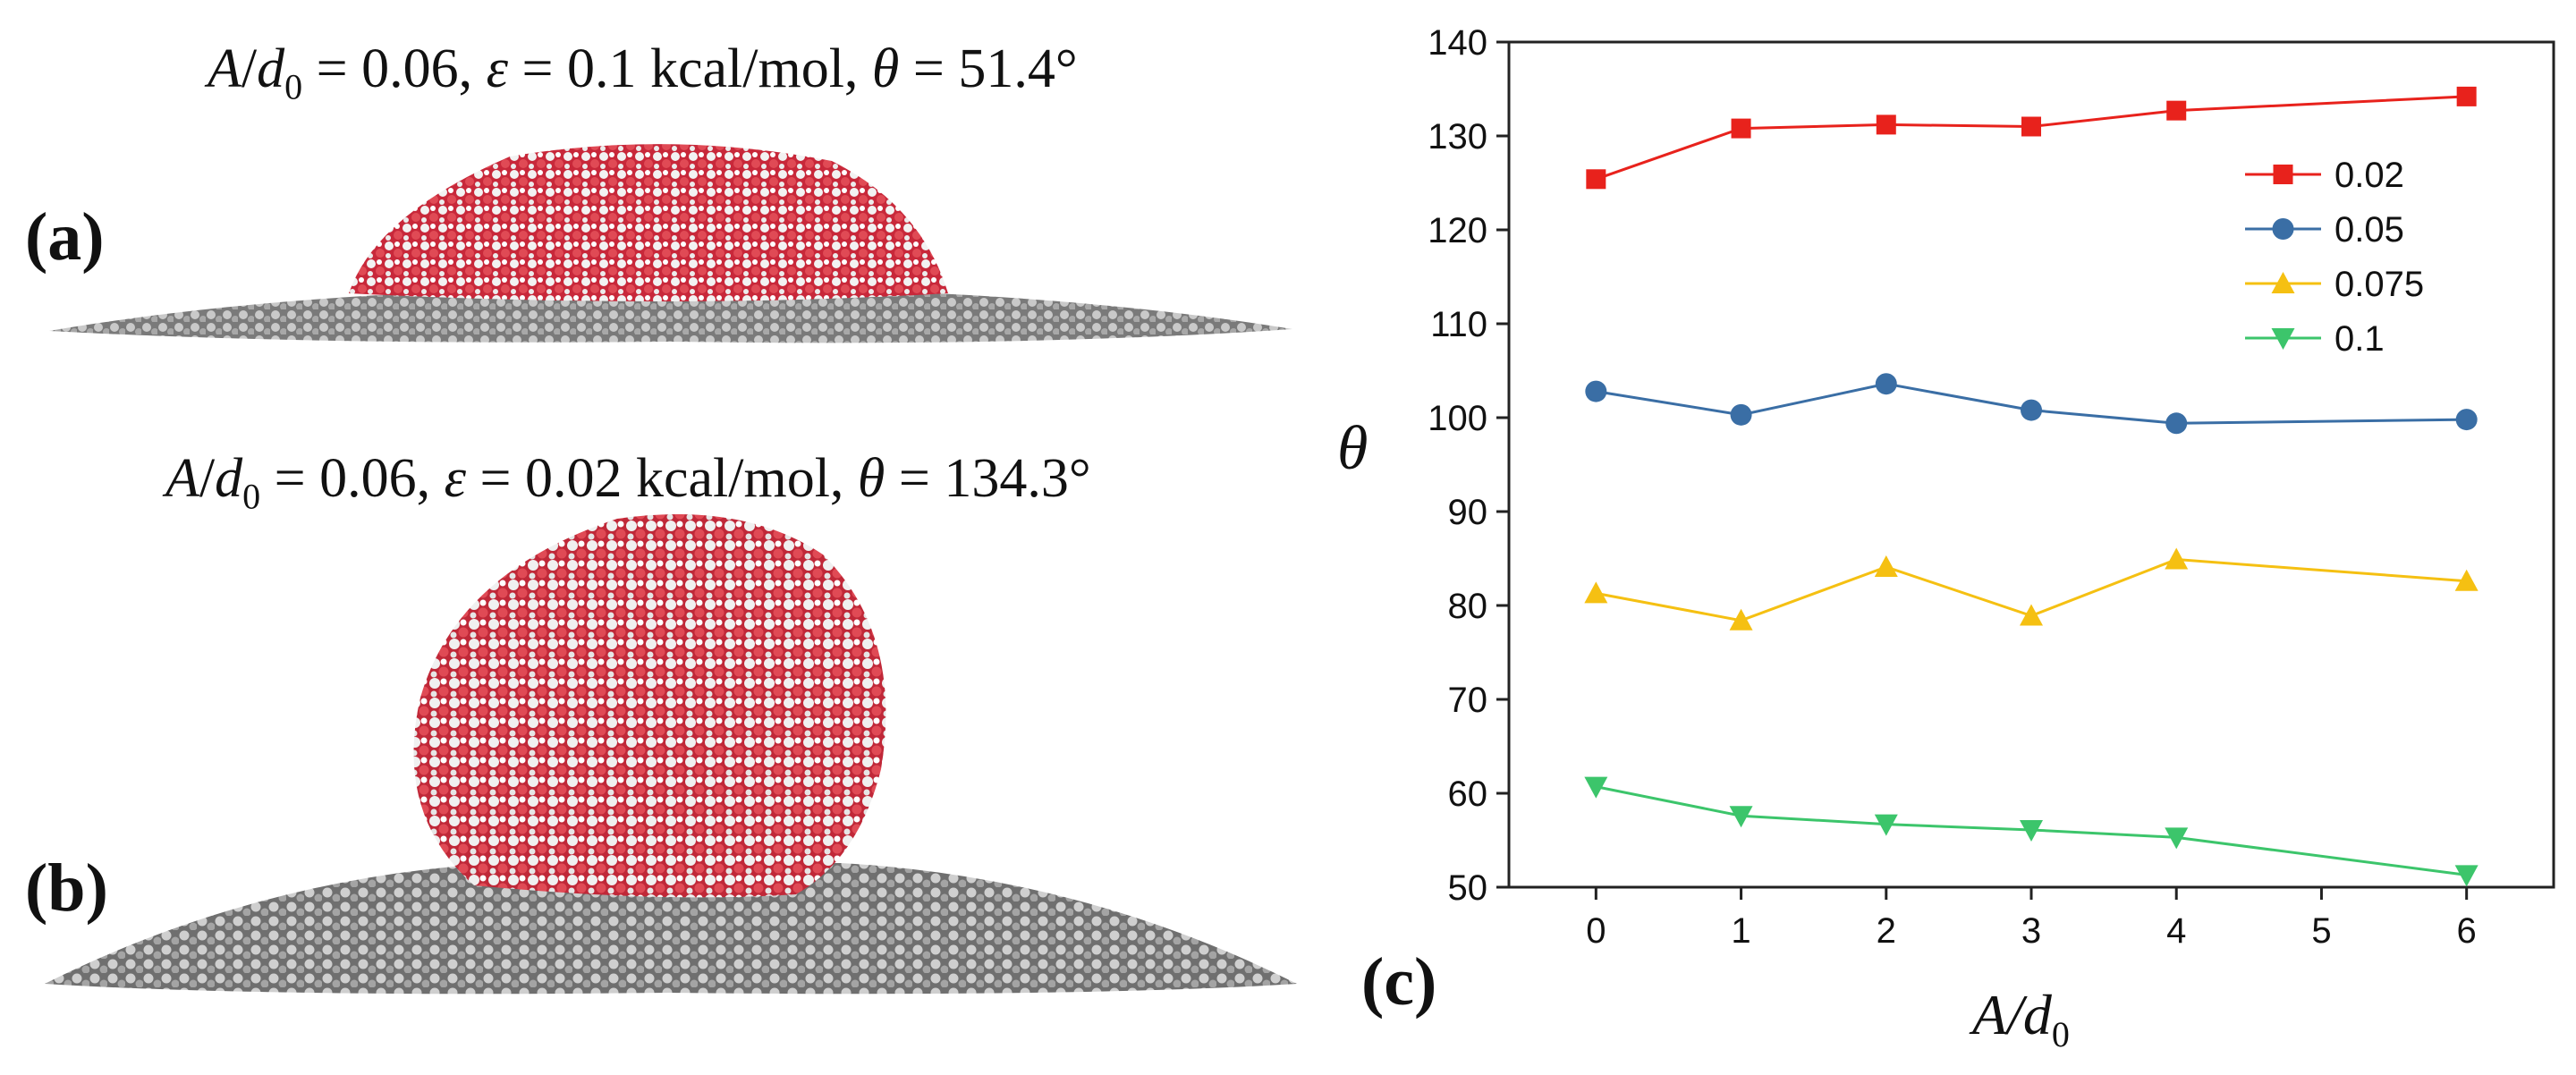 This screenshot has height=1075, width=2576. I want to click on legend-label-0.1: 0.1, so click(2359, 339).